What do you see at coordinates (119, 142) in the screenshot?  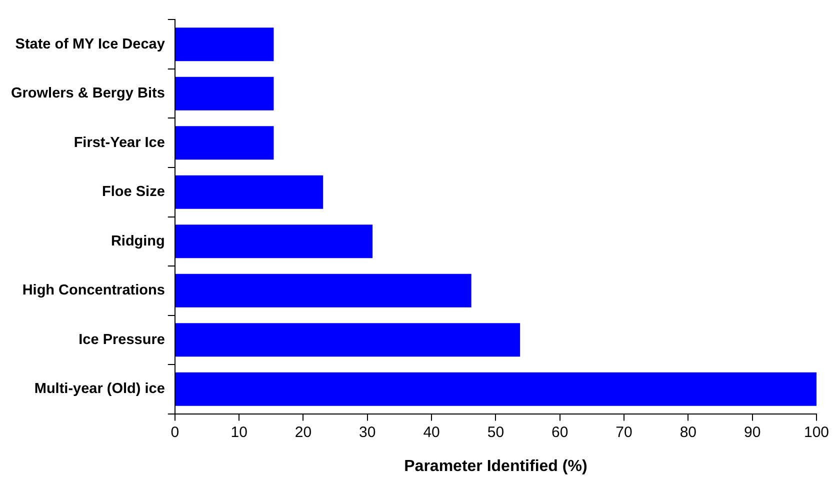 I see `y-tick-label: First-Year Ice` at bounding box center [119, 142].